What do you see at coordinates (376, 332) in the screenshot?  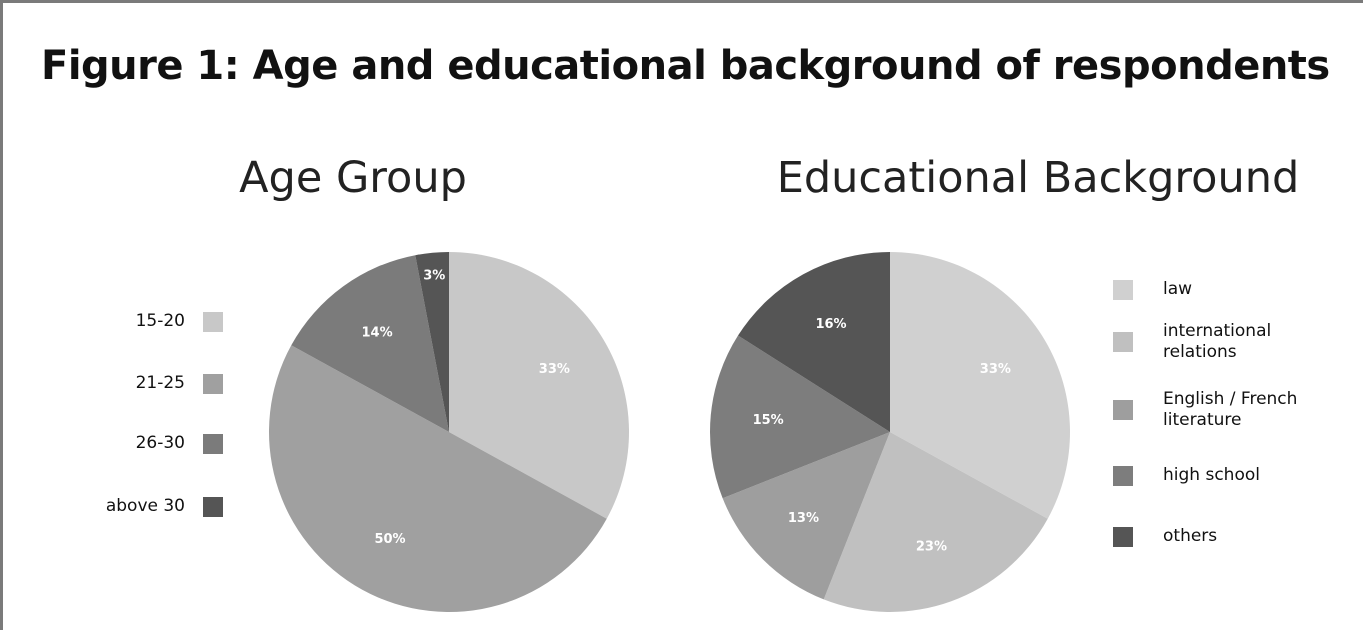 I see `age-slice-label-26-30: 14%` at bounding box center [376, 332].